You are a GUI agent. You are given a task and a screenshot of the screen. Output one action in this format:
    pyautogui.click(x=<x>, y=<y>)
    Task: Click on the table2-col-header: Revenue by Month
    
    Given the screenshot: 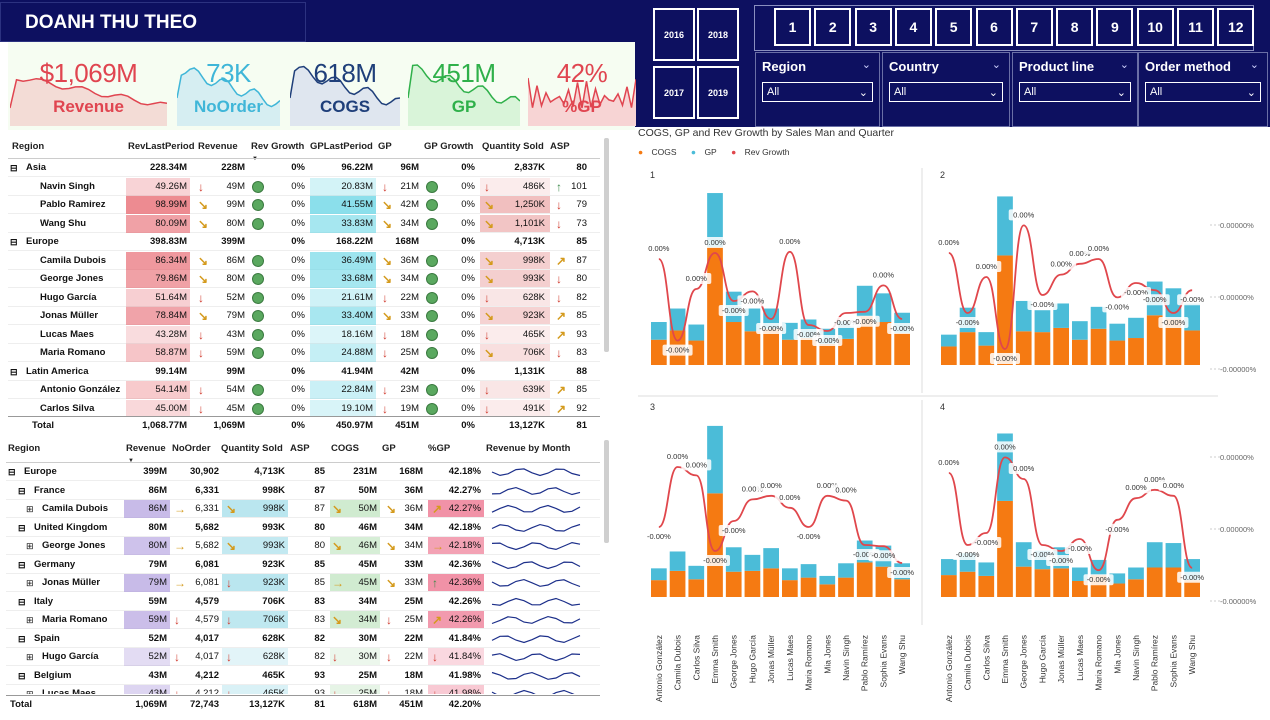 What is the action you would take?
    pyautogui.click(x=528, y=448)
    